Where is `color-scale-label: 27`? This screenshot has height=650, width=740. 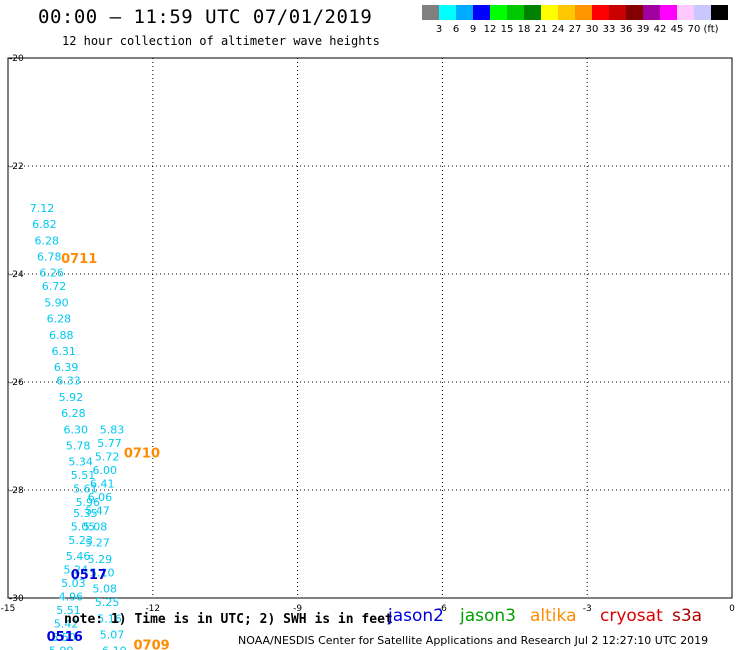
color-scale-label: 27 is located at coordinates (575, 29).